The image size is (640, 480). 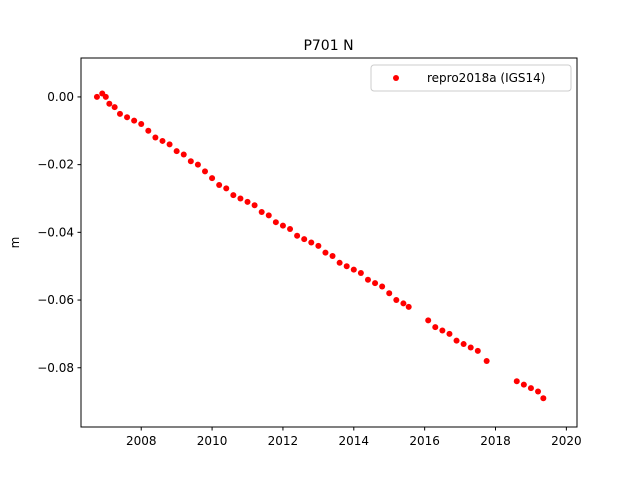 I want to click on x-tick-label: 2020, so click(x=566, y=441).